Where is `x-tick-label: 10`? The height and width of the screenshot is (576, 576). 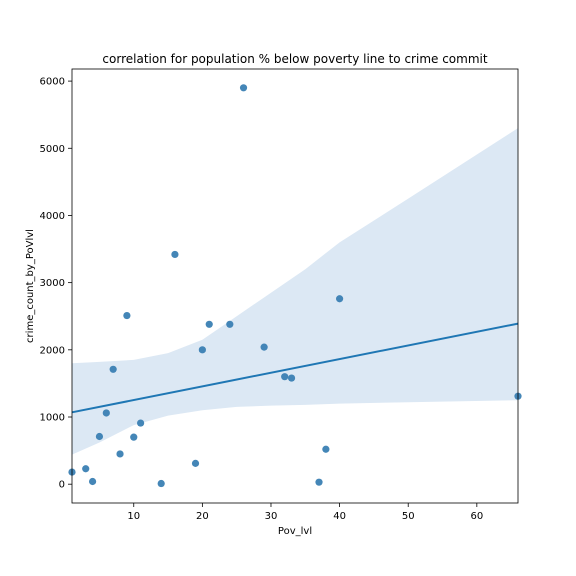 x-tick-label: 10 is located at coordinates (133, 516).